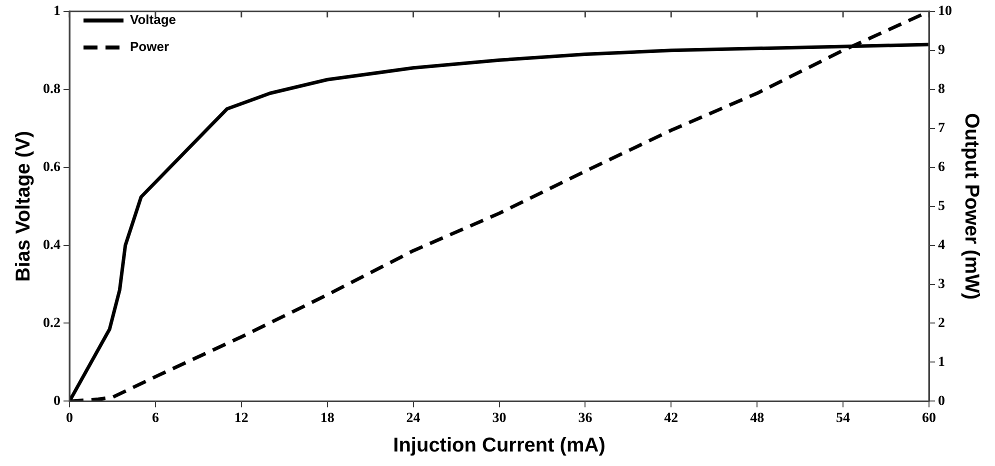 The width and height of the screenshot is (995, 466). I want to click on y2-tick-label: 9, so click(941, 50).